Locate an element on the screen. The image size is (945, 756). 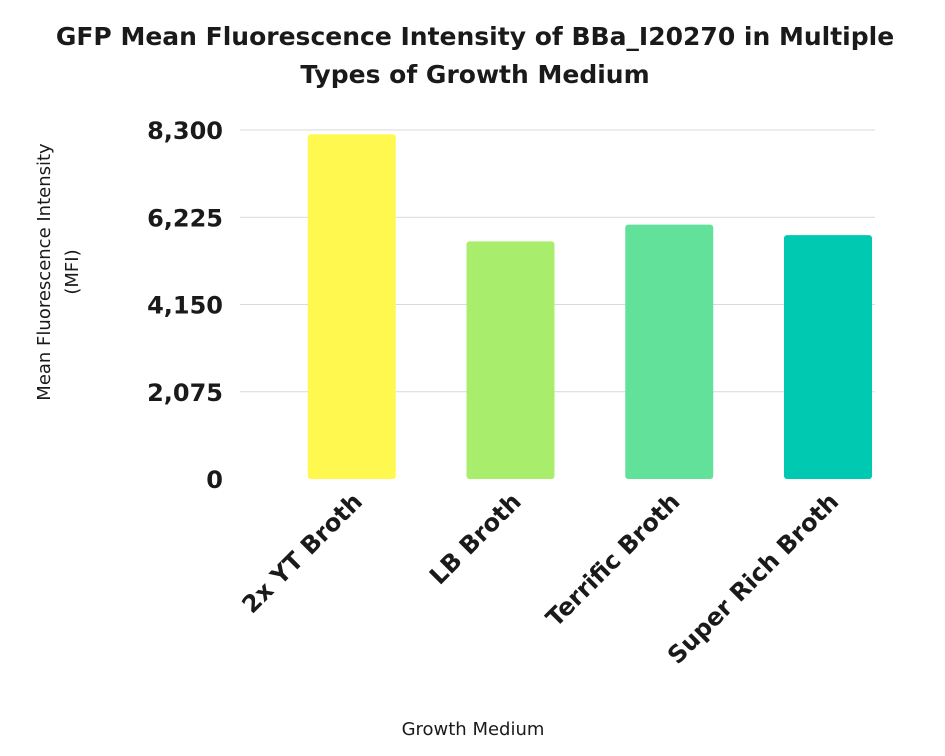
y-axis-label-line-2: (MFI) is located at coordinates (72, 271).